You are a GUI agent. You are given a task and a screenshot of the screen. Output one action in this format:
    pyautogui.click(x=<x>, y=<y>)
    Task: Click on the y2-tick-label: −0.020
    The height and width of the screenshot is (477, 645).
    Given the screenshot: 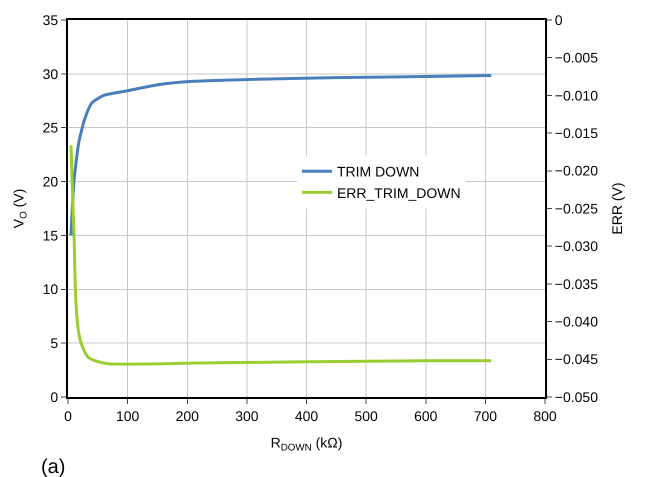 What is the action you would take?
    pyautogui.click(x=576, y=170)
    